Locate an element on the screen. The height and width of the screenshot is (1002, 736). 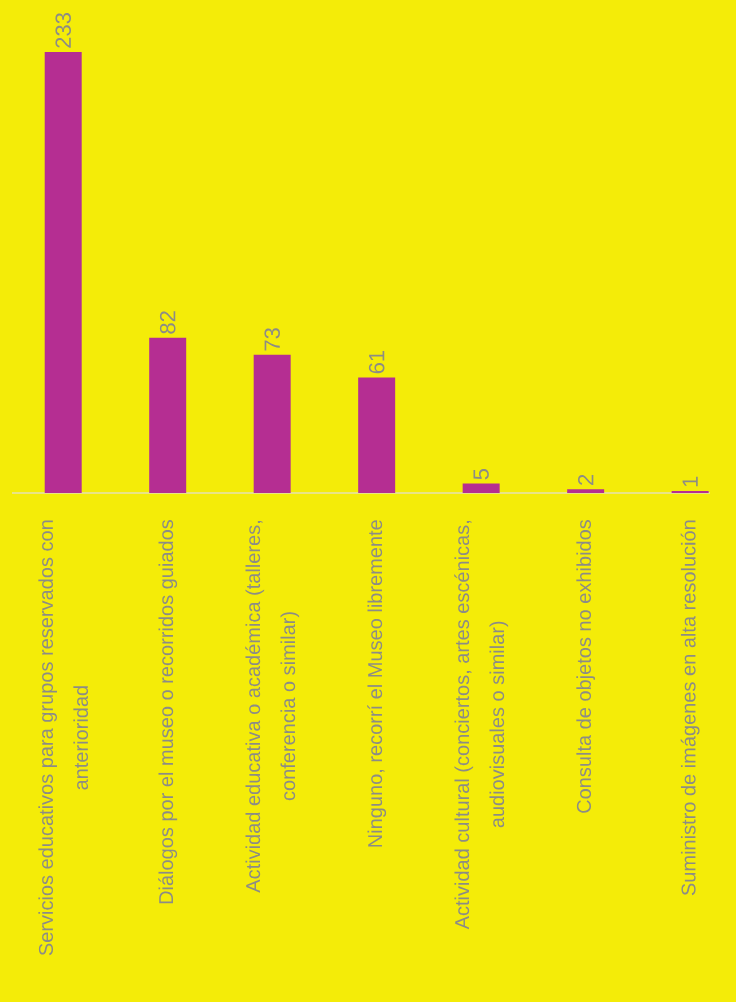
data-label: 1 is located at coordinates (690, 481).